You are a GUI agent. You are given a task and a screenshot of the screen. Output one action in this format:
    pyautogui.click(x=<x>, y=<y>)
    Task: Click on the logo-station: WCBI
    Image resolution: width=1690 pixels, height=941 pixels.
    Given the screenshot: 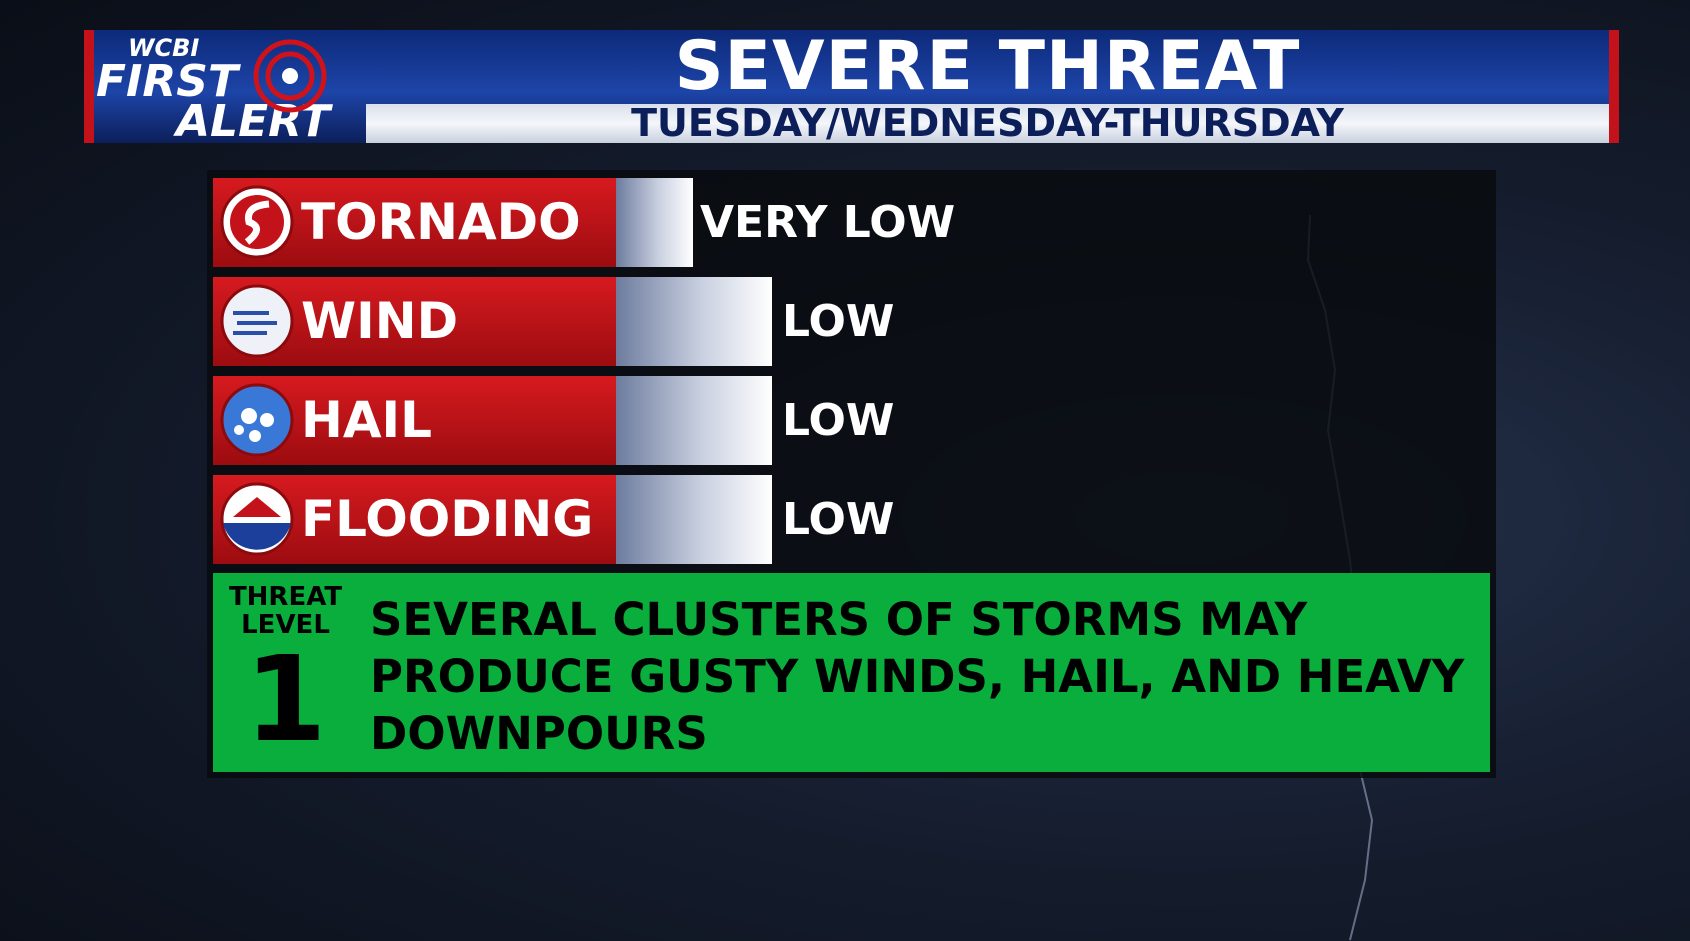 What is the action you would take?
    pyautogui.click(x=164, y=48)
    